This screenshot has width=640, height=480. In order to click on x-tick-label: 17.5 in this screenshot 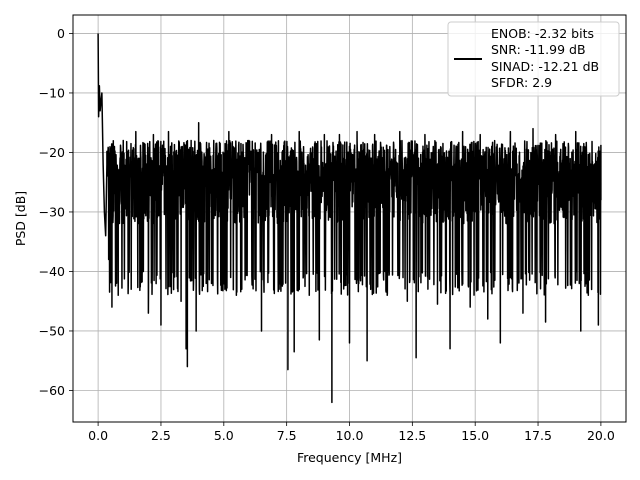, I will do `click(538, 435)`.